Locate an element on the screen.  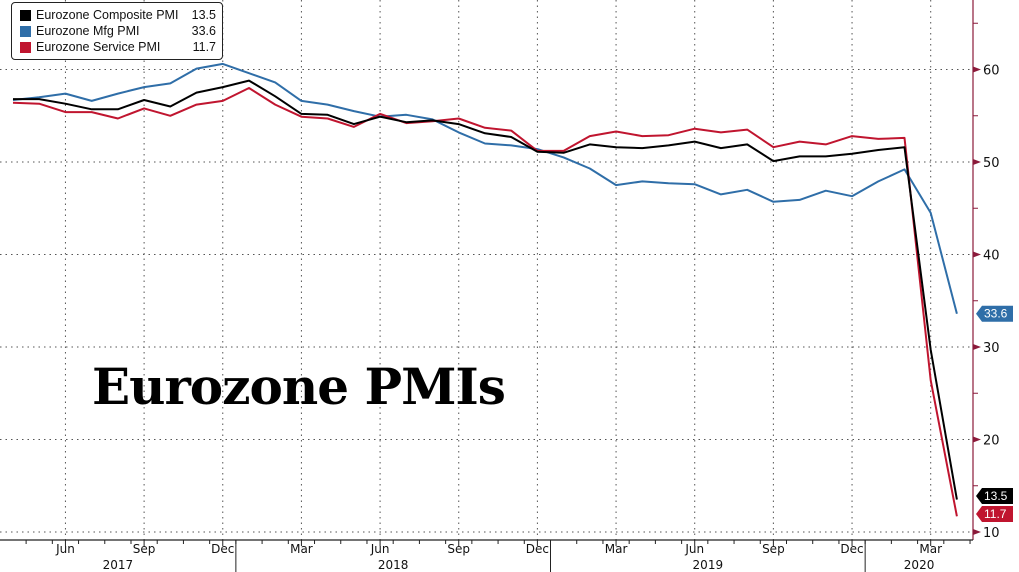
x-year-label: 2017 is located at coordinates (118, 565).